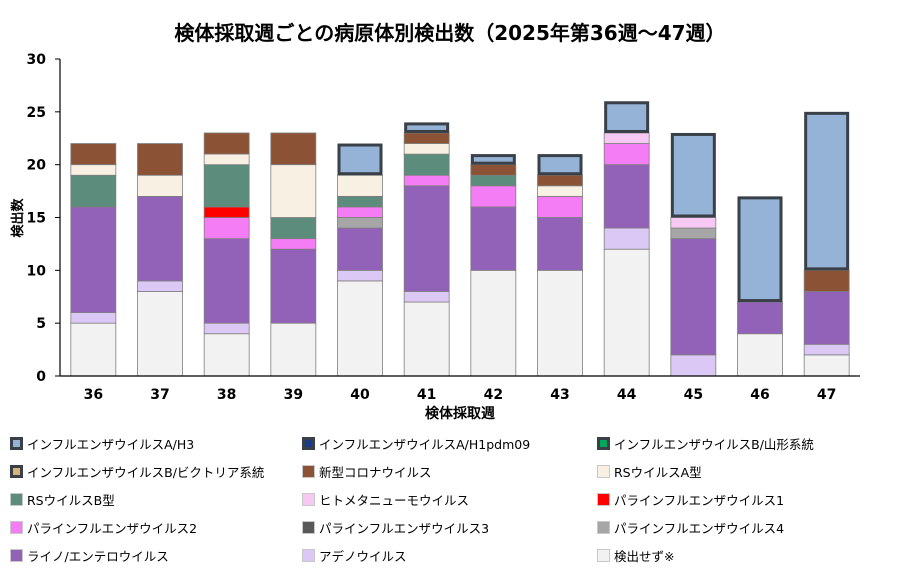 Image resolution: width=900 pixels, height=570 pixels. What do you see at coordinates (449, 33) in the screenshot?
I see `chart-title: 検体採取週ごとの病原体別検出数（2025年第36週～47週）` at bounding box center [449, 33].